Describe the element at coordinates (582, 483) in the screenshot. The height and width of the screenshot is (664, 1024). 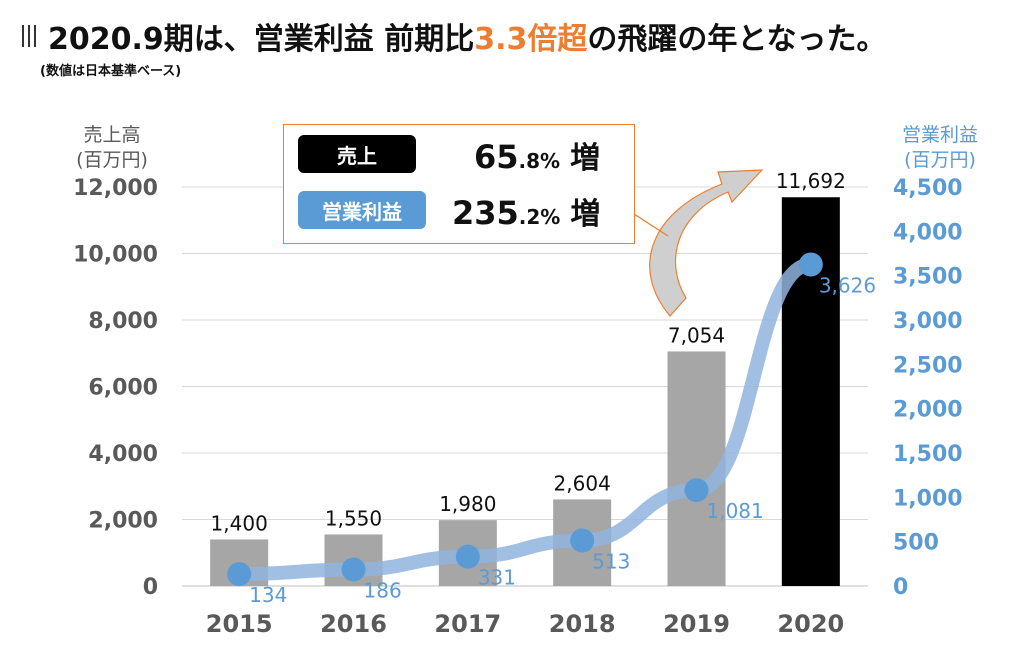
I see `bar-value-label: 2,604` at that location.